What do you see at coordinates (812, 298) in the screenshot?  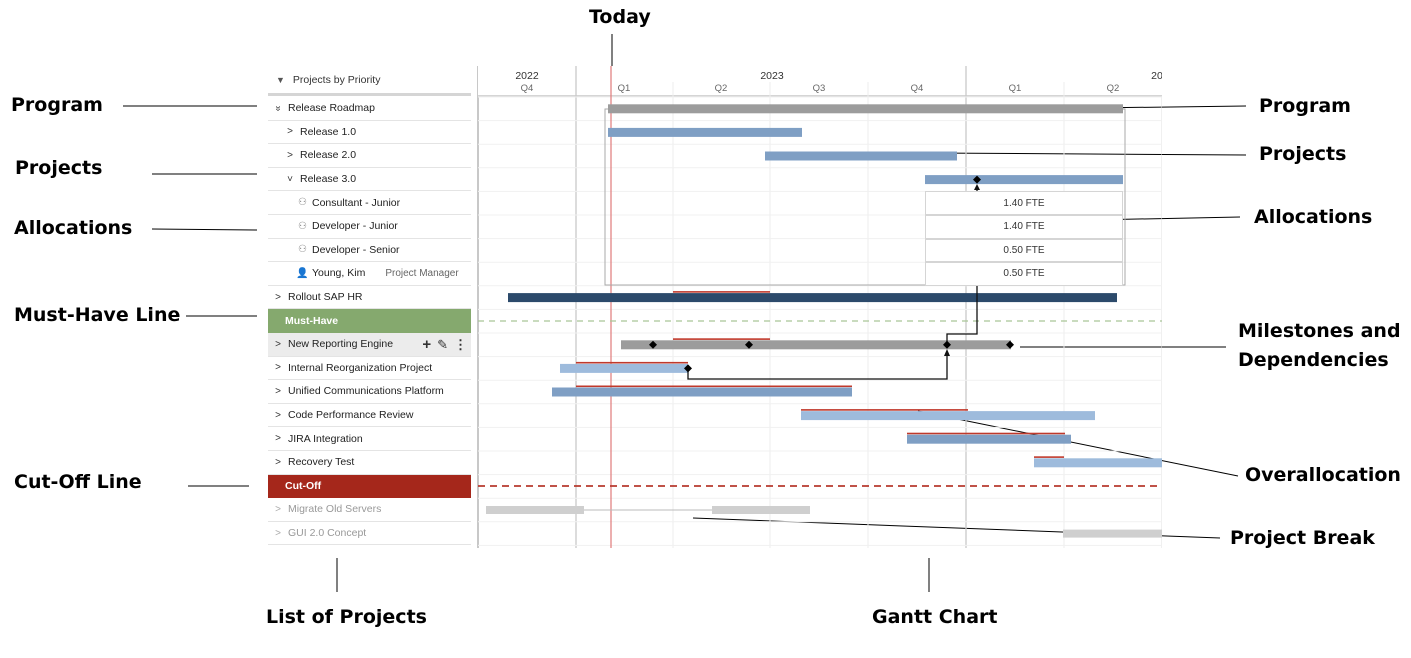 I see `project-bar-rollout-sap-hr` at bounding box center [812, 298].